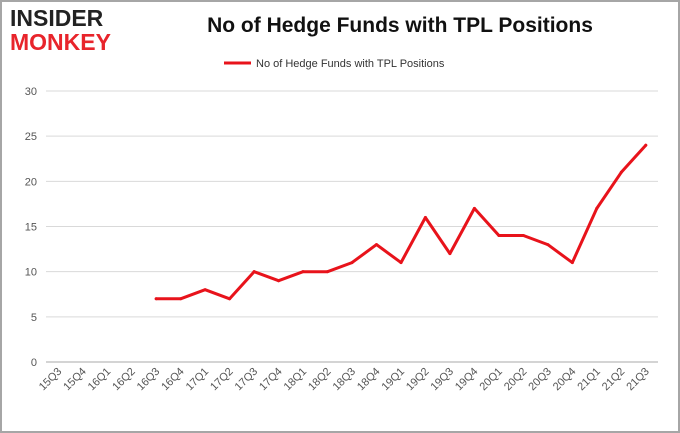 The width and height of the screenshot is (680, 433). What do you see at coordinates (614, 380) in the screenshot?
I see `x-tick-label: 21Q2` at bounding box center [614, 380].